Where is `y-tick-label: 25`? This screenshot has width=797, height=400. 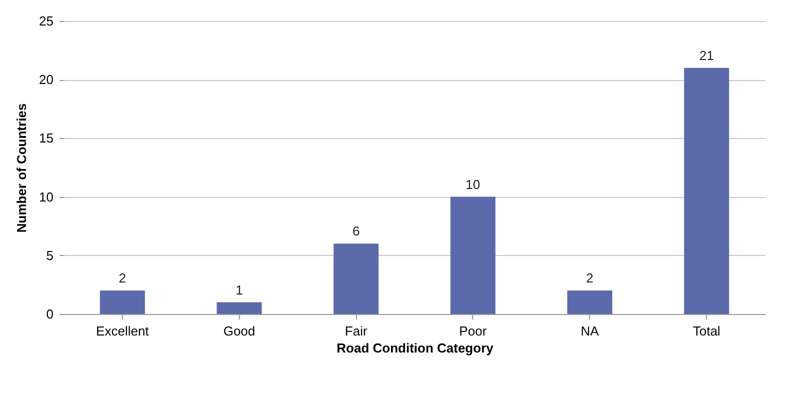
y-tick-label: 25 is located at coordinates (46, 21).